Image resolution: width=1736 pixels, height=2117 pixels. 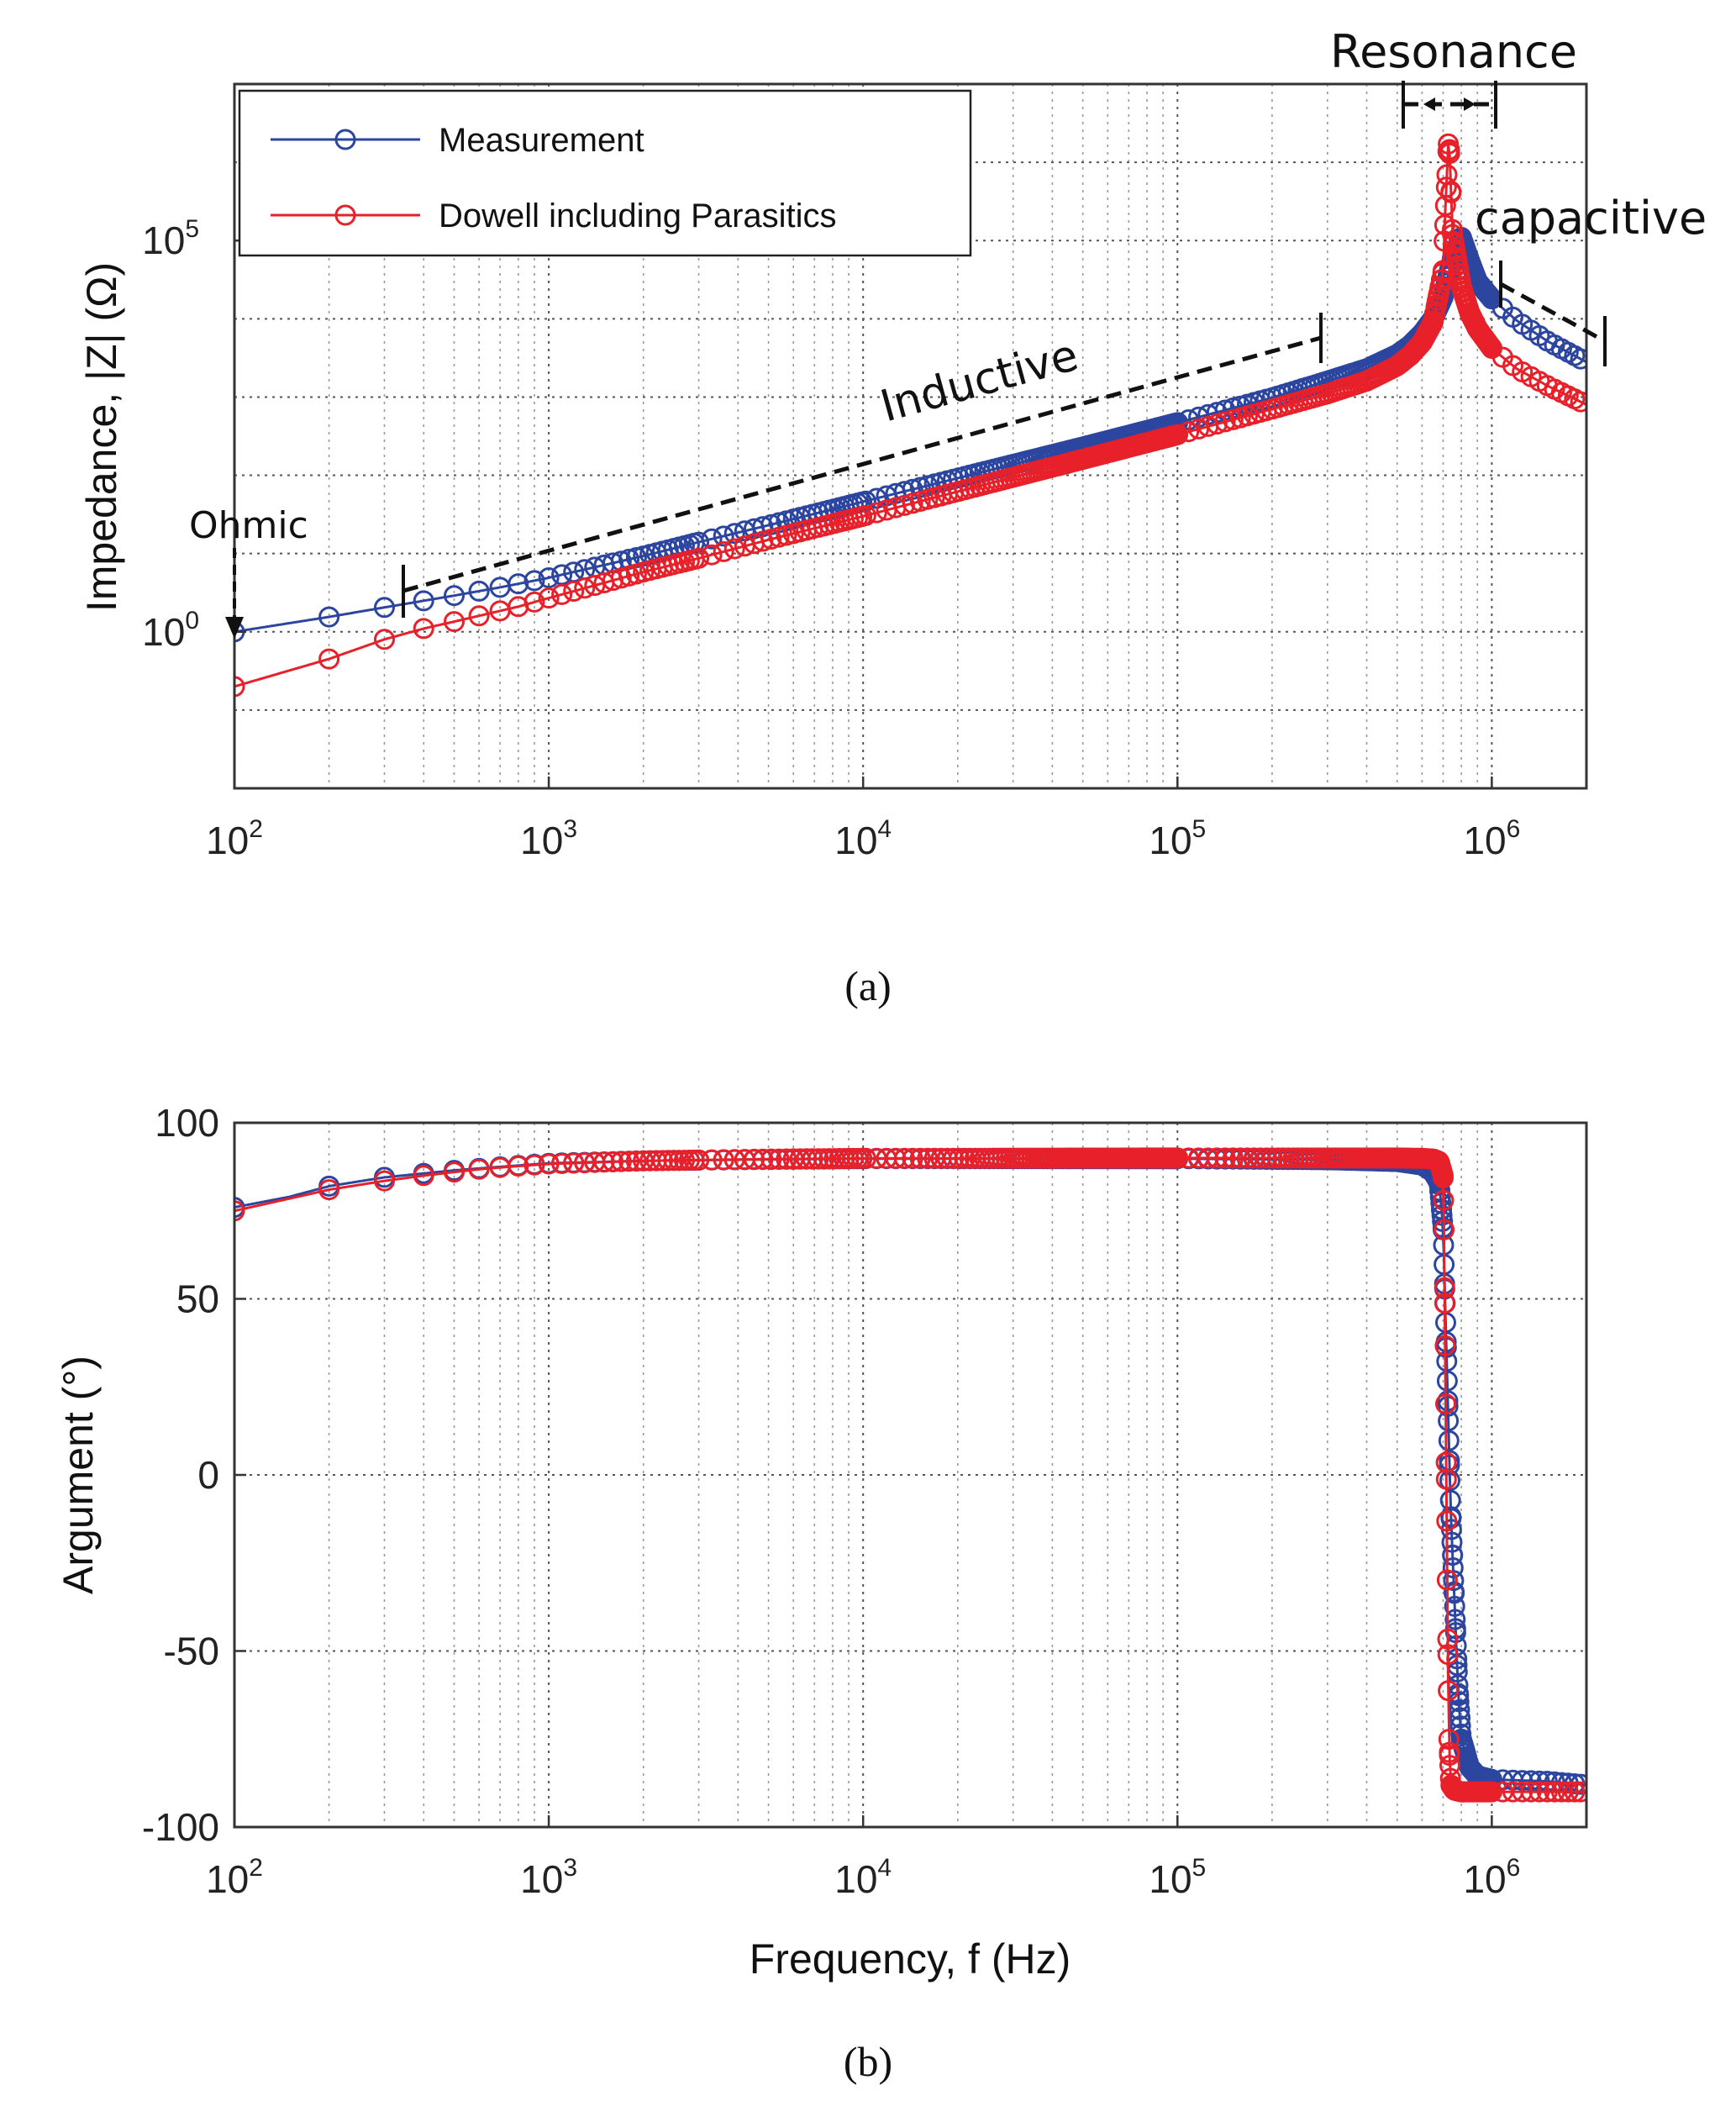 I want to click on panel-a-caption: (a), so click(x=868, y=985).